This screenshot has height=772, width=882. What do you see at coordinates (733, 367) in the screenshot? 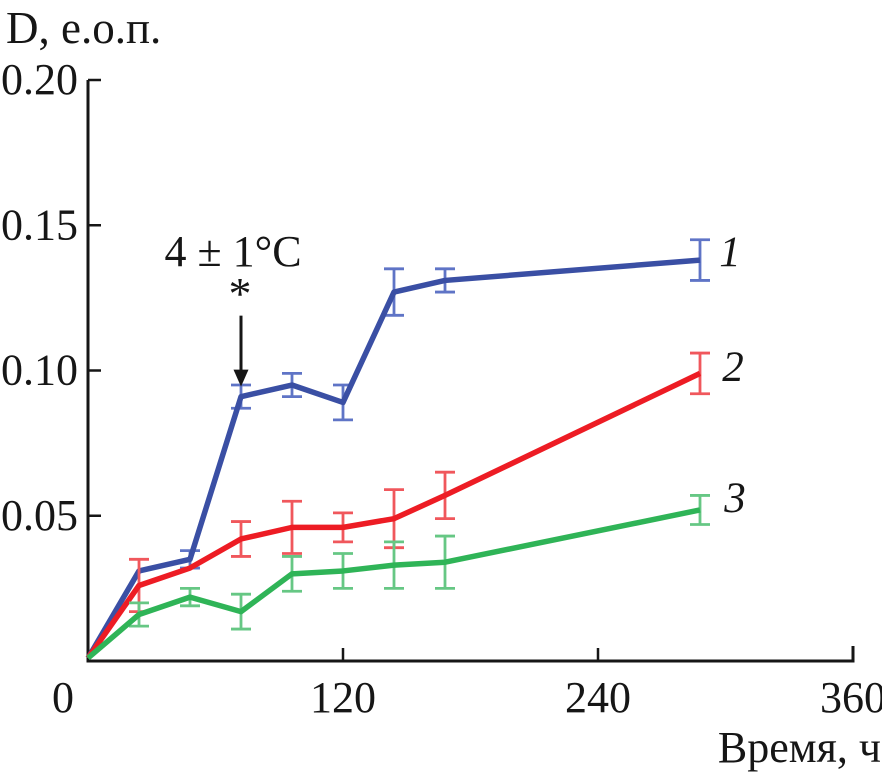
I see `series-label-2: 2` at bounding box center [733, 367].